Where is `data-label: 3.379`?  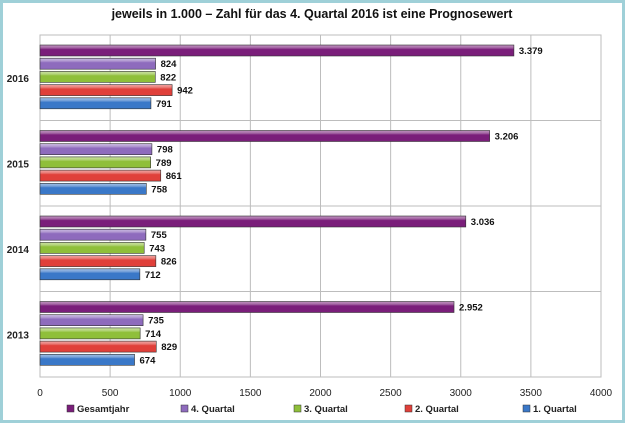
data-label: 3.379 is located at coordinates (531, 51).